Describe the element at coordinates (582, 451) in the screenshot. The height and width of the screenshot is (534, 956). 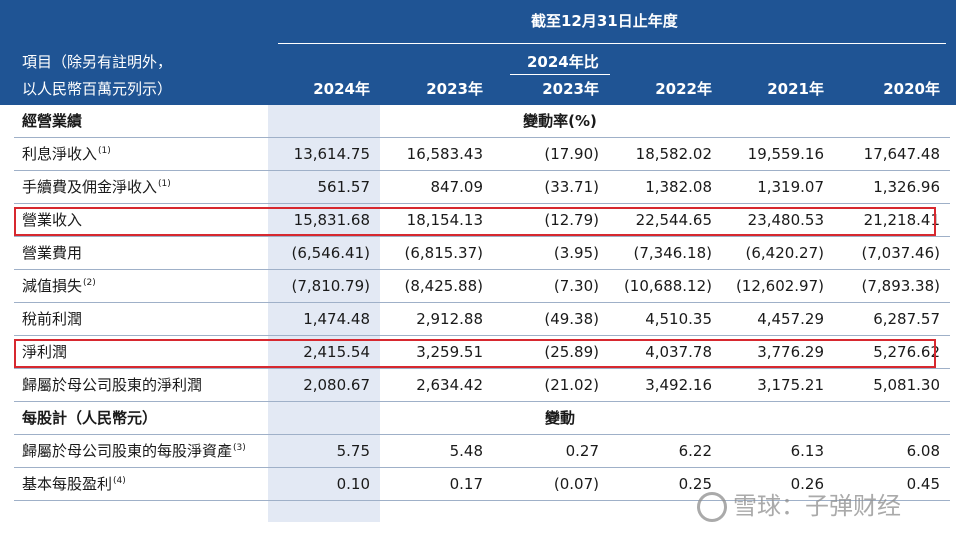
I see `table-cell: 0.27` at that location.